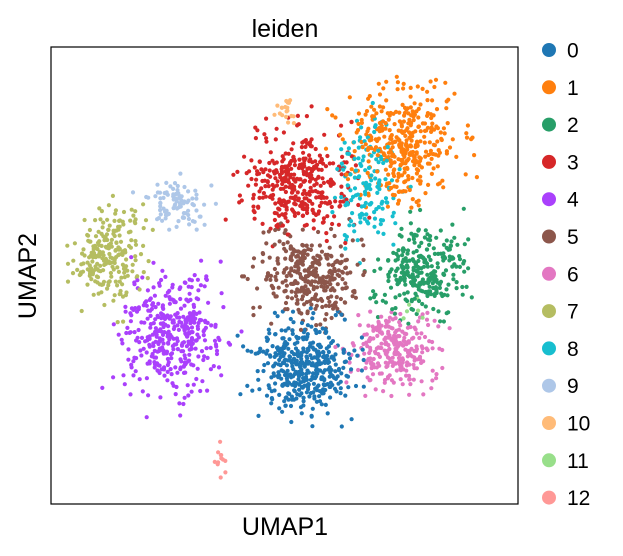 The image size is (623, 556). What do you see at coordinates (573, 51) in the screenshot?
I see `legend-label-0: 0` at bounding box center [573, 51].